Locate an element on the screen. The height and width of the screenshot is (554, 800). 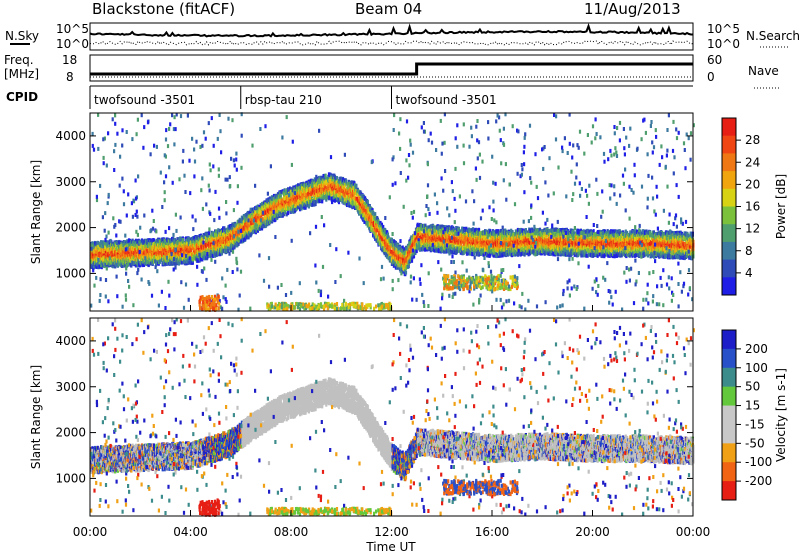
noise-panel: 10^5 10^0 10^5 10^0 N.Sky N.Search is located at coordinates (402, 36).